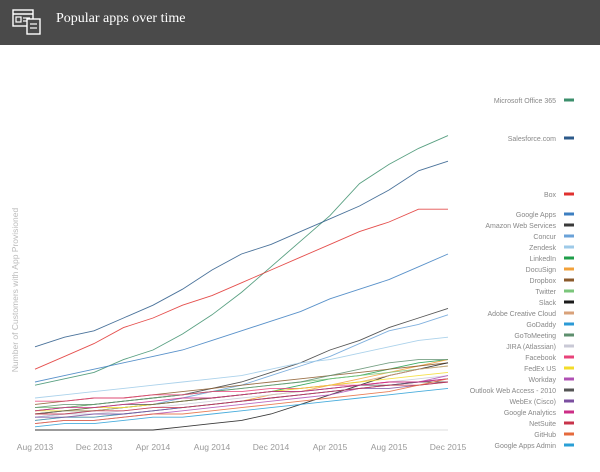 The image size is (600, 472). I want to click on legend-label: WebEx (Cisco), so click(532, 402).